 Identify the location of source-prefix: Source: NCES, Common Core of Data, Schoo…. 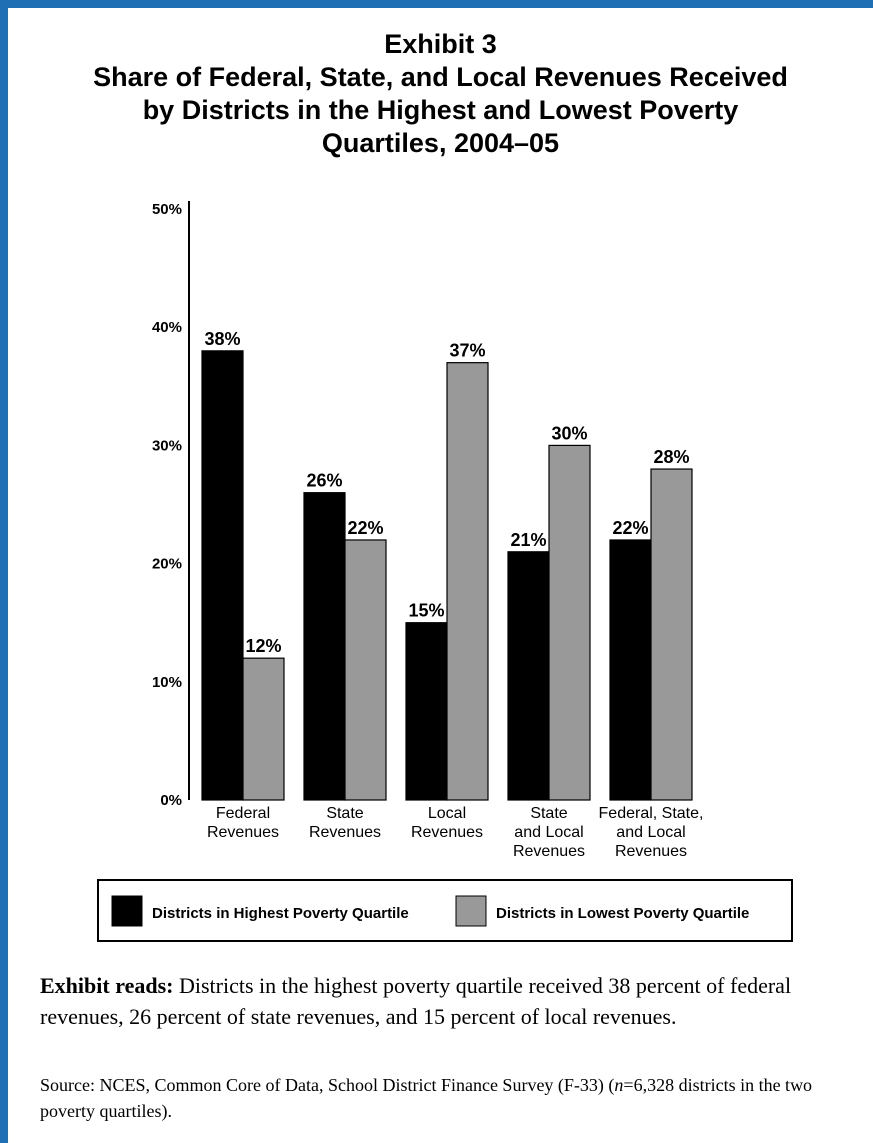
(327, 1085).